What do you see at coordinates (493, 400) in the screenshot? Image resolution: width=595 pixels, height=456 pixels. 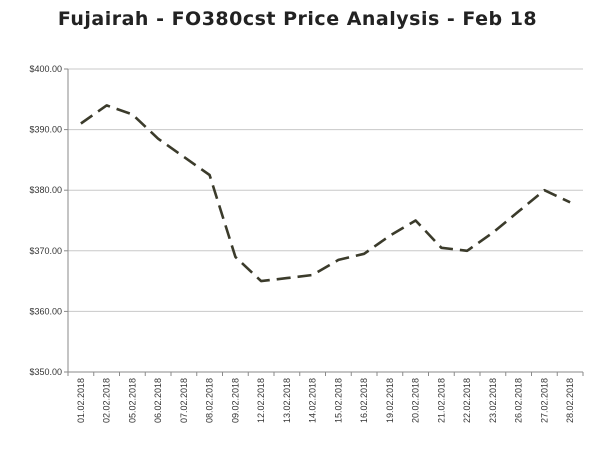 I see `x-tick-label: 23.02.2018` at bounding box center [493, 400].